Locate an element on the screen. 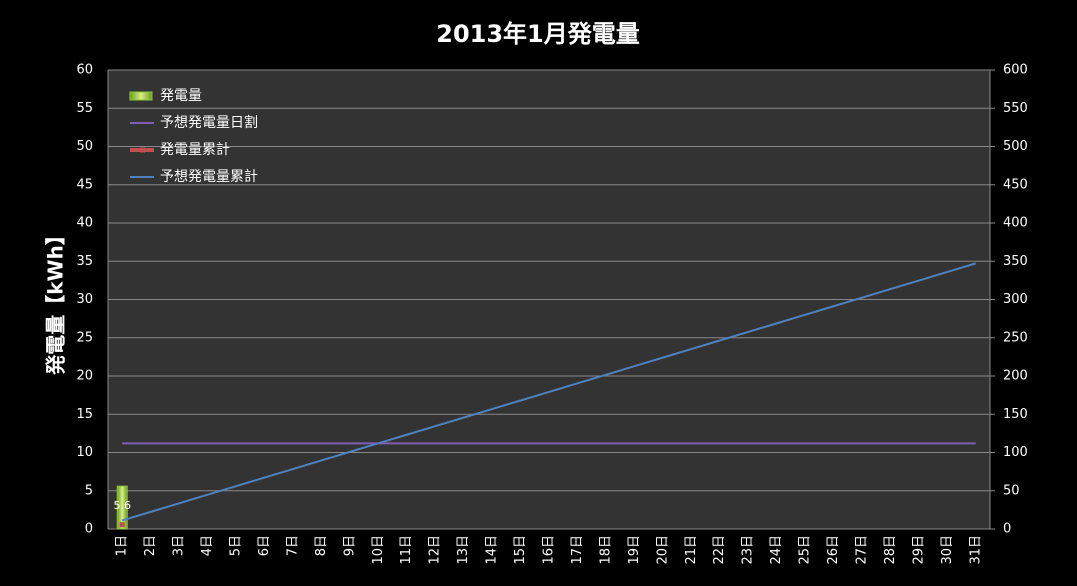  legend-swatch is located at coordinates (141, 96).